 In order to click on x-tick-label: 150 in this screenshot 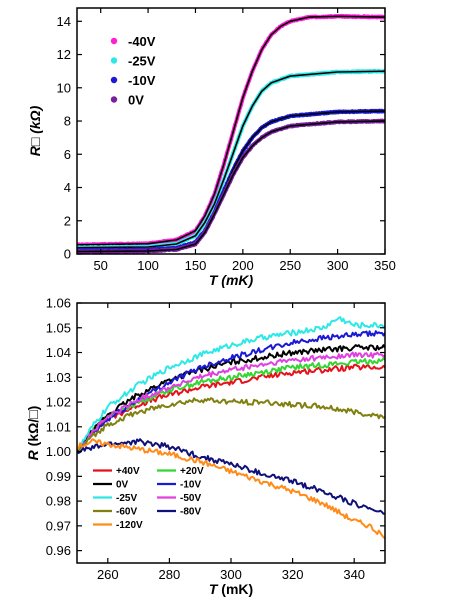, I will do `click(196, 265)`.